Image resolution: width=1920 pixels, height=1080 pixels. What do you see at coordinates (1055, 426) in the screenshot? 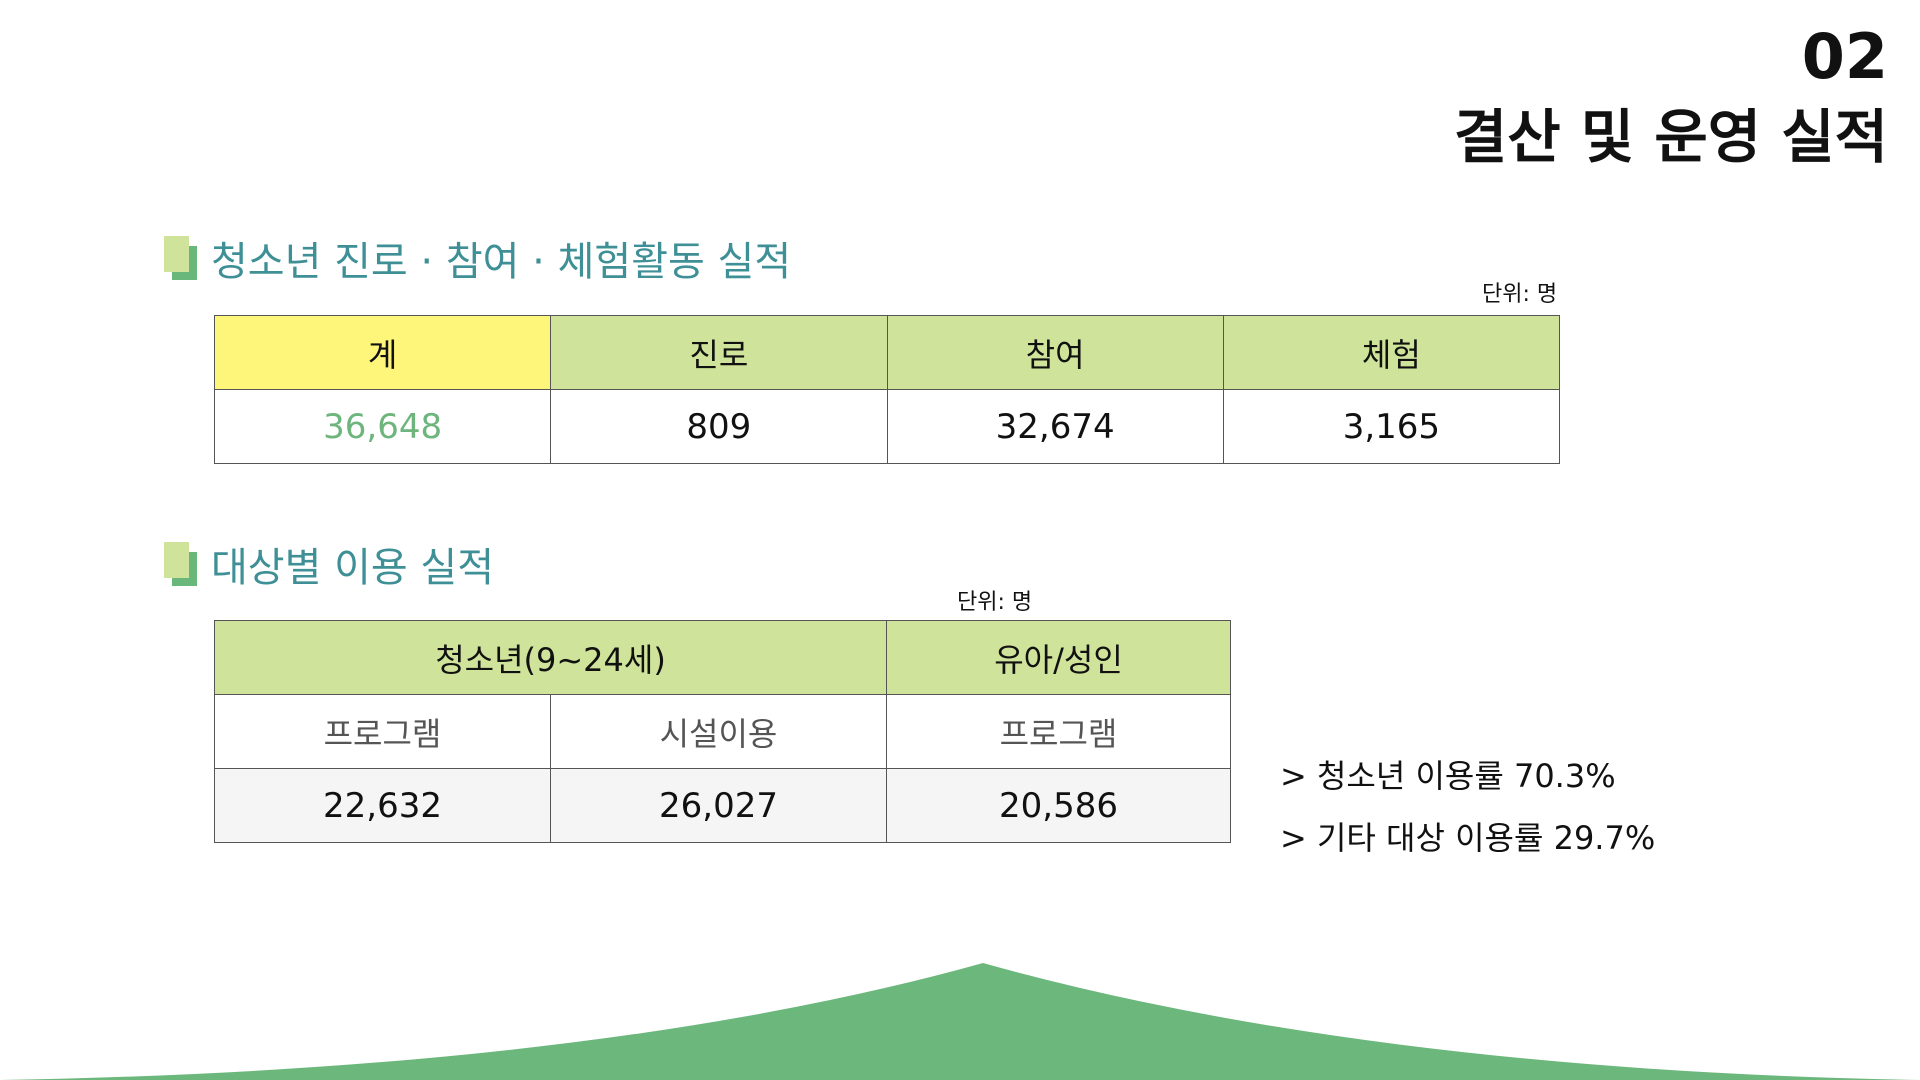
I see `value-participation: 32,674` at bounding box center [1055, 426].